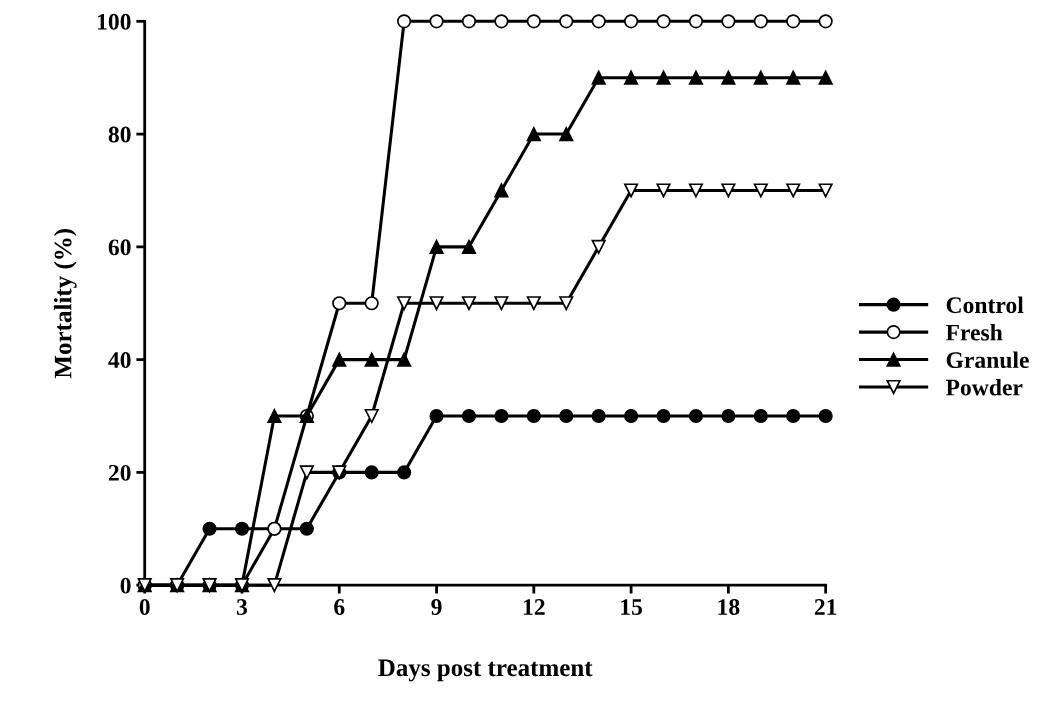 The image size is (1064, 711). I want to click on y-tick-label: 80, so click(119, 134).